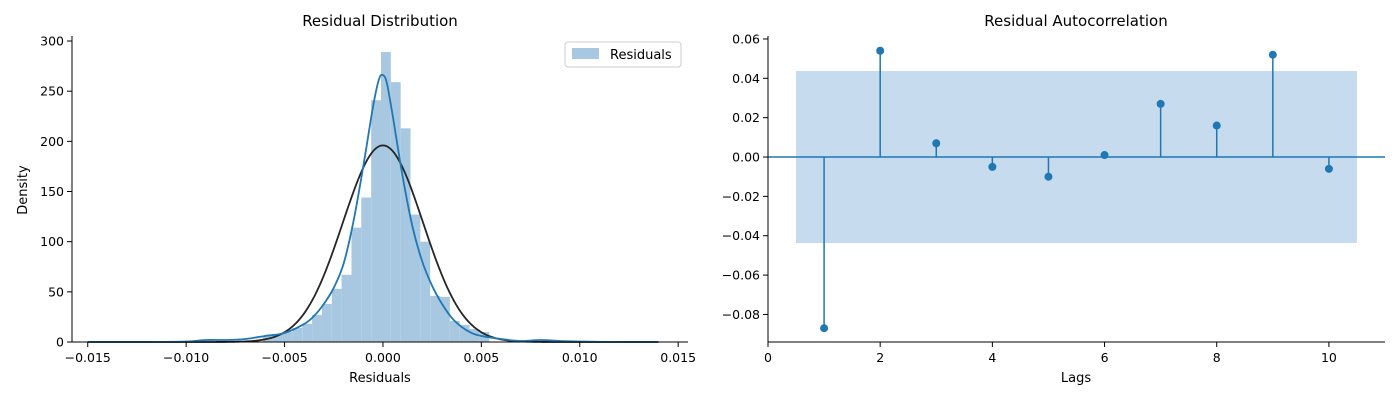 The image size is (1400, 400). I want to click on chart1-y-ticks: 0 50 100 150 200 250 300, so click(56, 192).